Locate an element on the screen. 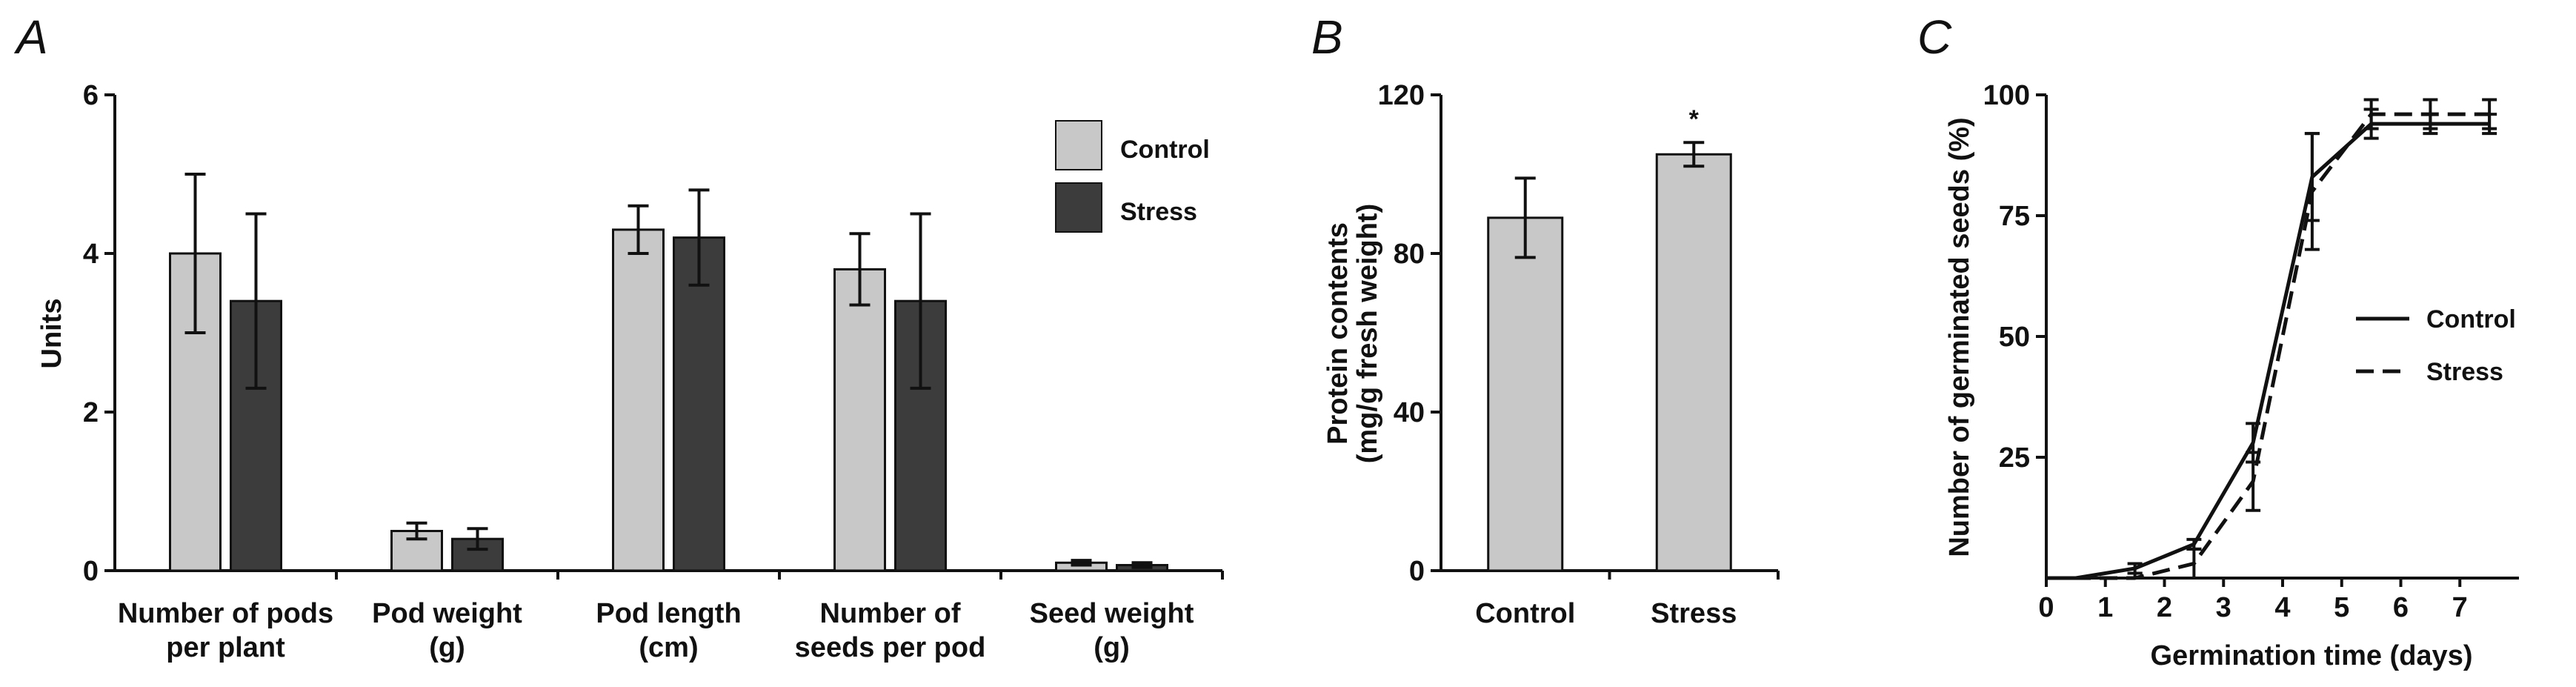  panel-c-line-stress is located at coordinates (2268, 346).